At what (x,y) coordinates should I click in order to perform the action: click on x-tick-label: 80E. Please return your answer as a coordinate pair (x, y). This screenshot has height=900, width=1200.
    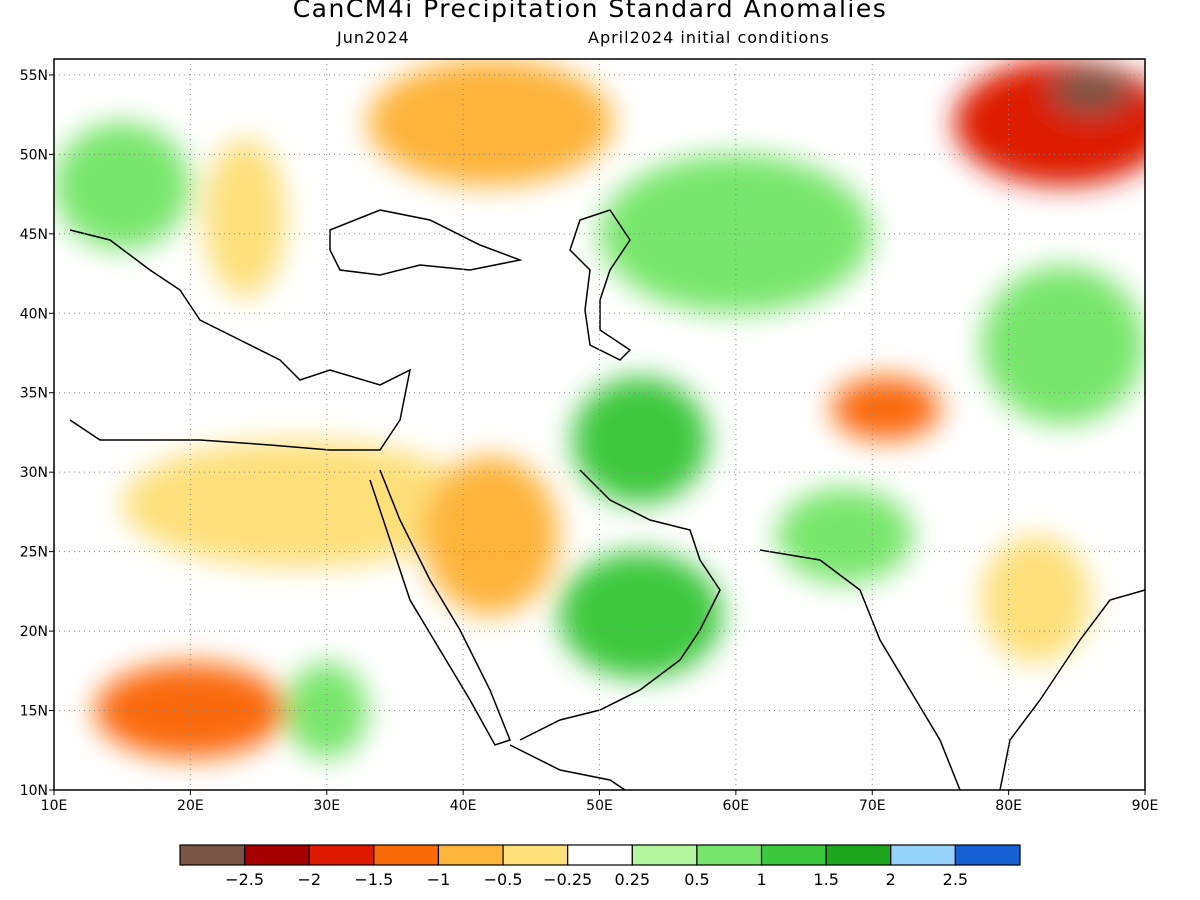
    Looking at the image, I should click on (1008, 806).